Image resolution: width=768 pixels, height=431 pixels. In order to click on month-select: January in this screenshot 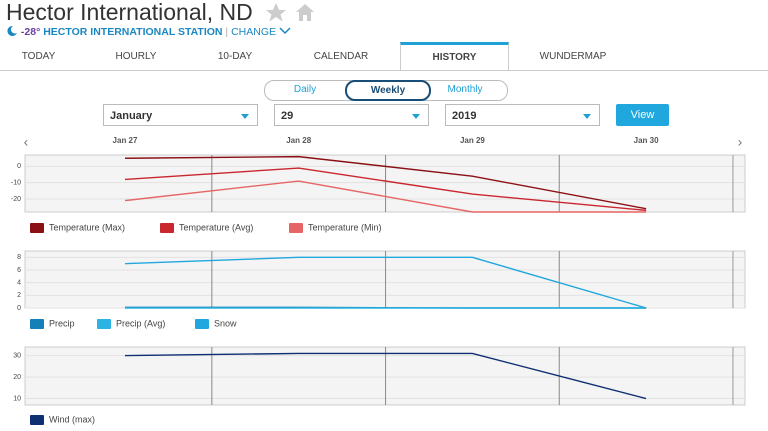, I will do `click(180, 115)`.